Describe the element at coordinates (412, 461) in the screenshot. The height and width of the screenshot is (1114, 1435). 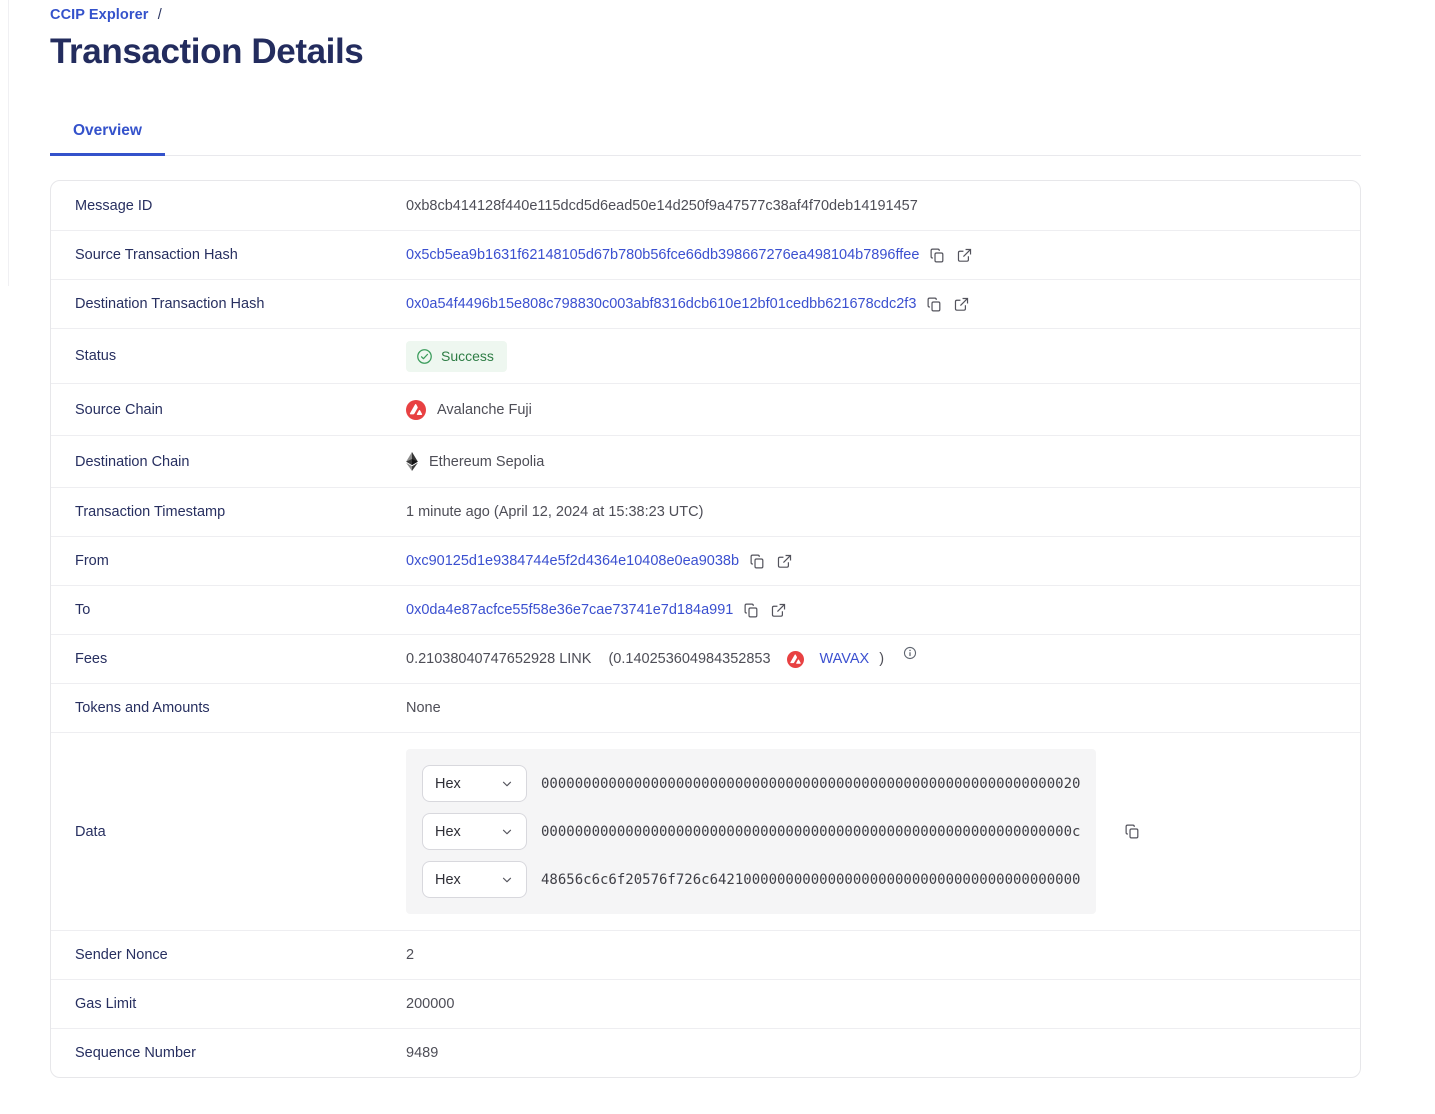
I see `ethereum-icon` at that location.